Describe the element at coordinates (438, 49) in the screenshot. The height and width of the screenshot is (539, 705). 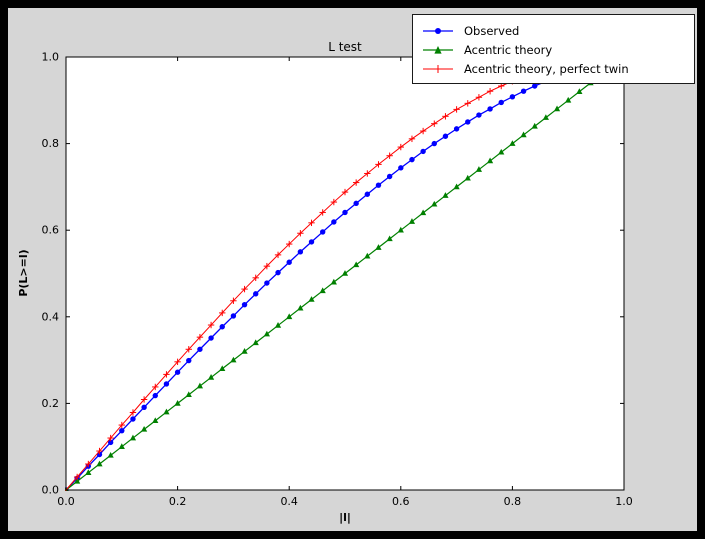
I see `legend-sample-line-triangle-icon` at that location.